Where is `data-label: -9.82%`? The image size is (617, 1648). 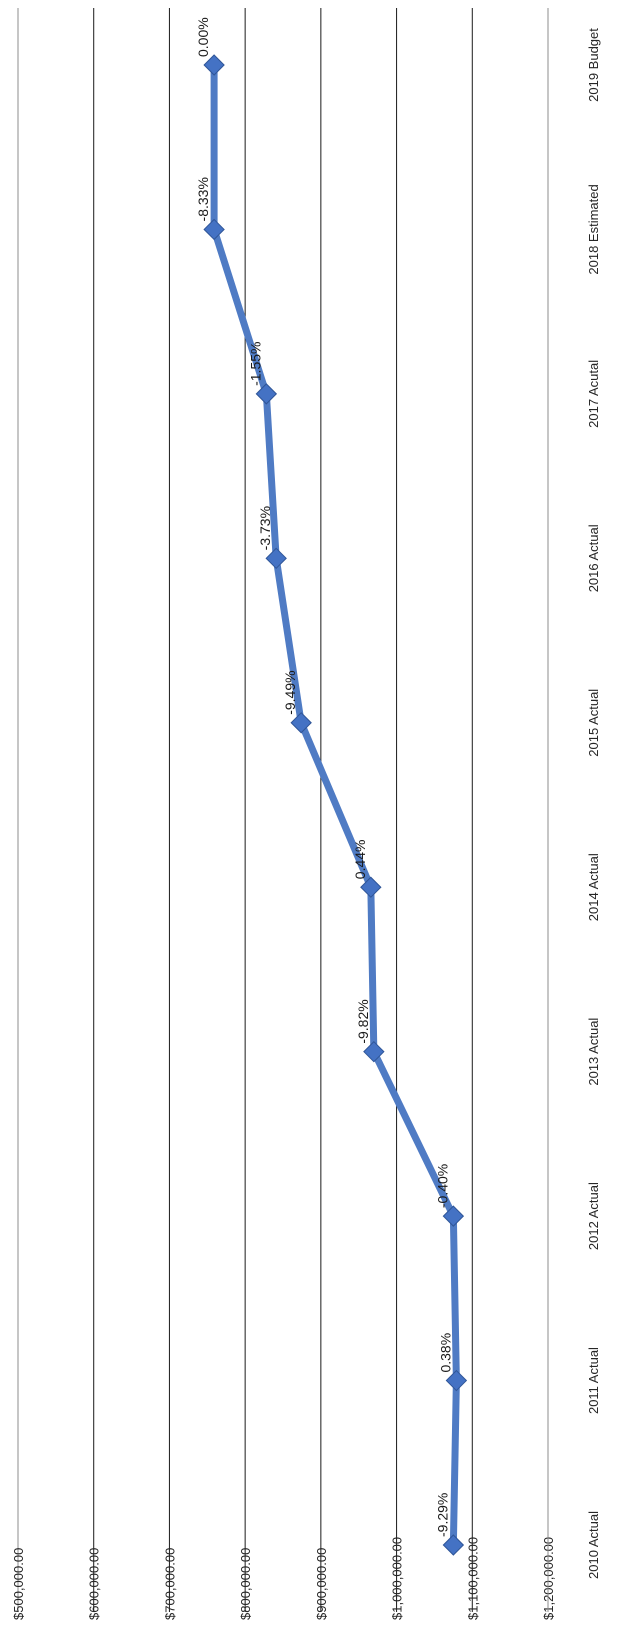 data-label: -9.82% is located at coordinates (363, 1021).